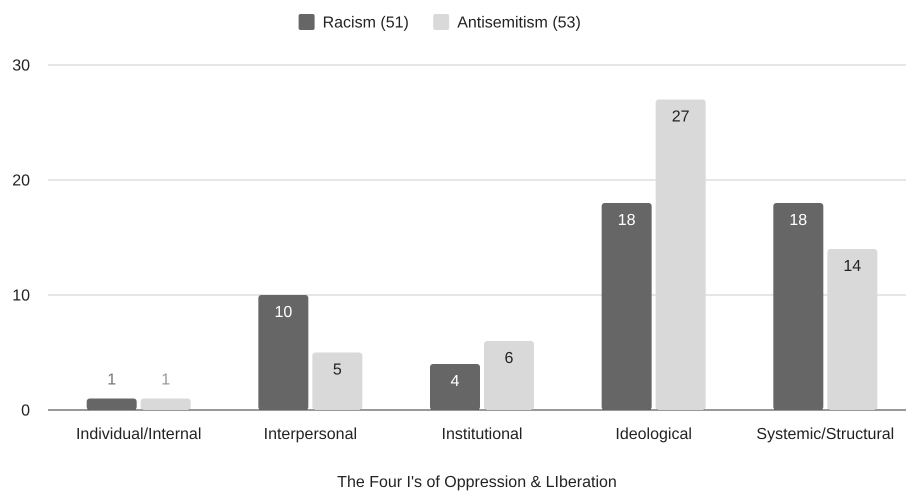 The image size is (918, 496). What do you see at coordinates (283, 312) in the screenshot?
I see `data-label: 10` at bounding box center [283, 312].